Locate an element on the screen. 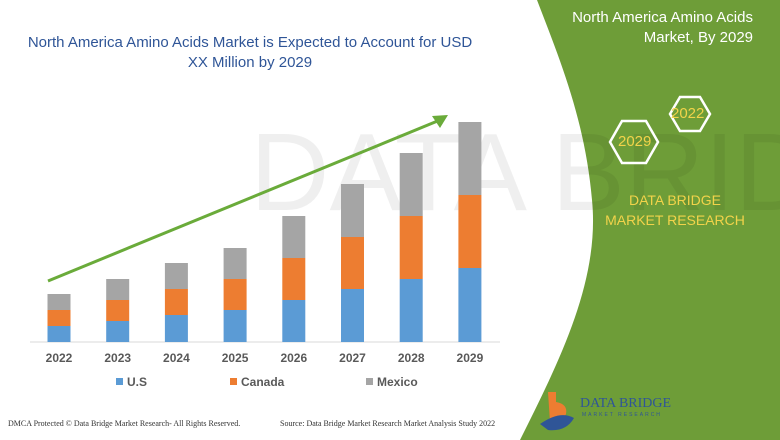  x-tick-label: 2022 is located at coordinates (59, 358).